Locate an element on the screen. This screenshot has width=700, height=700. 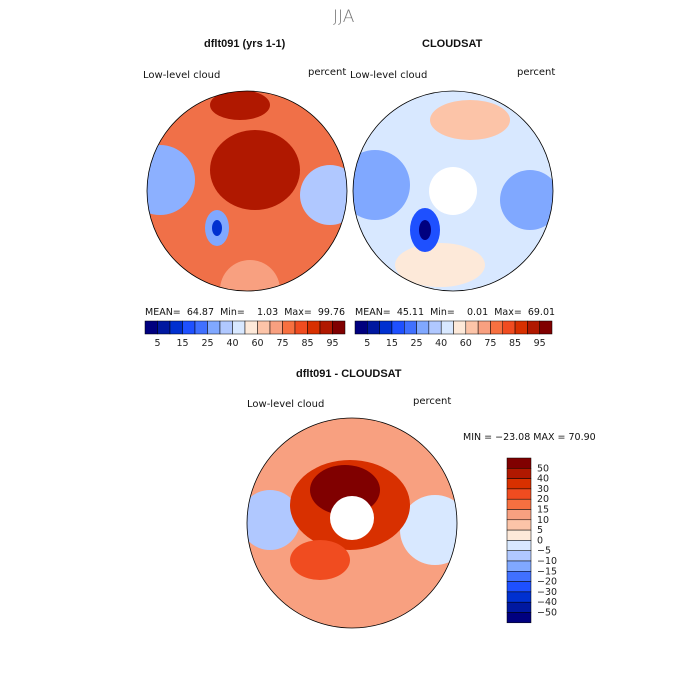
difference-map is located at coordinates (352, 523).